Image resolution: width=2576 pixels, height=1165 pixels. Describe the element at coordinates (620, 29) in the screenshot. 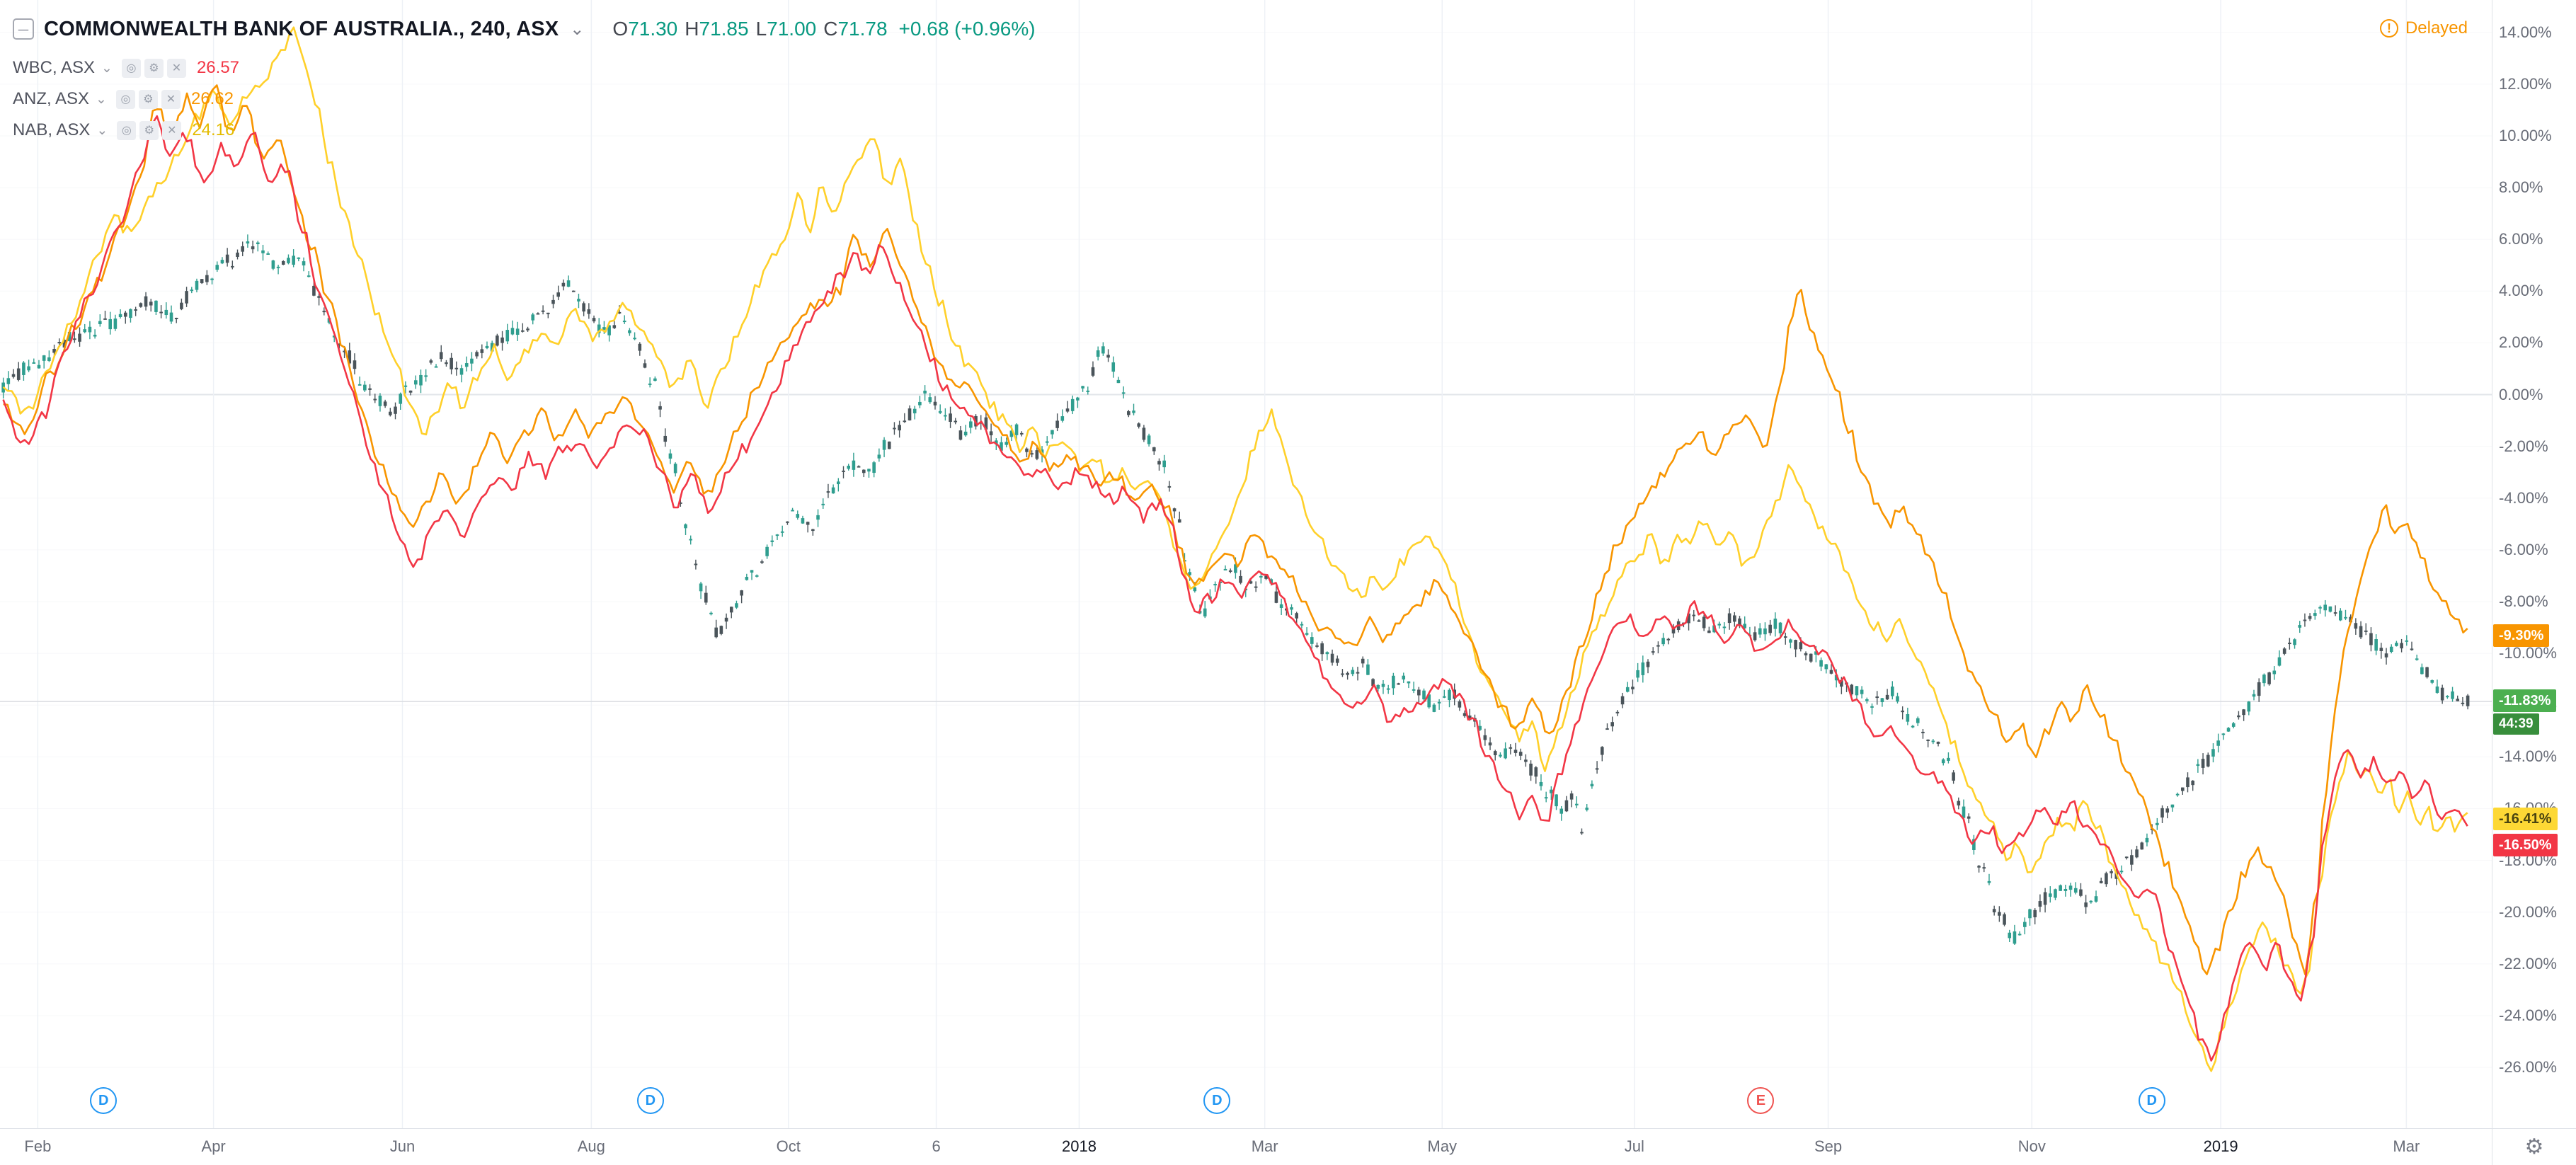

I see `open-label: O` at that location.